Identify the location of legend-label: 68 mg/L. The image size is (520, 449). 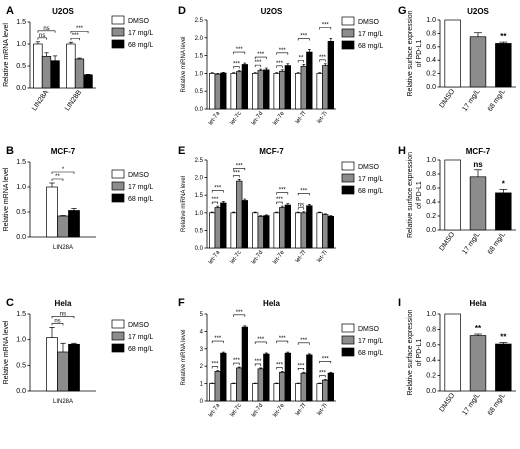
(370, 46).